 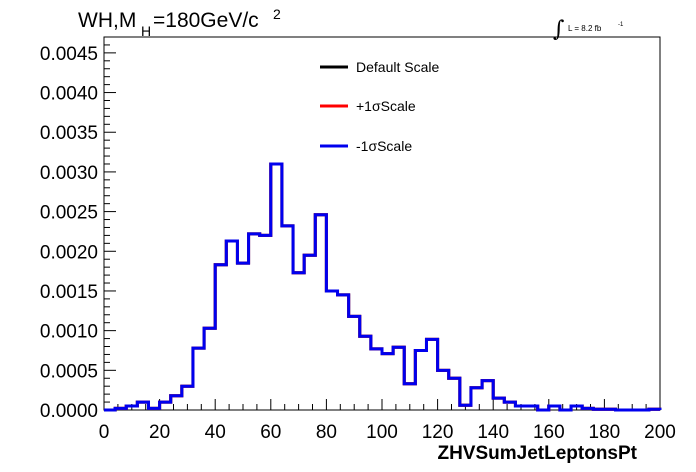 I want to click on chart-title-rest: =180GeV/c, so click(x=206, y=20).